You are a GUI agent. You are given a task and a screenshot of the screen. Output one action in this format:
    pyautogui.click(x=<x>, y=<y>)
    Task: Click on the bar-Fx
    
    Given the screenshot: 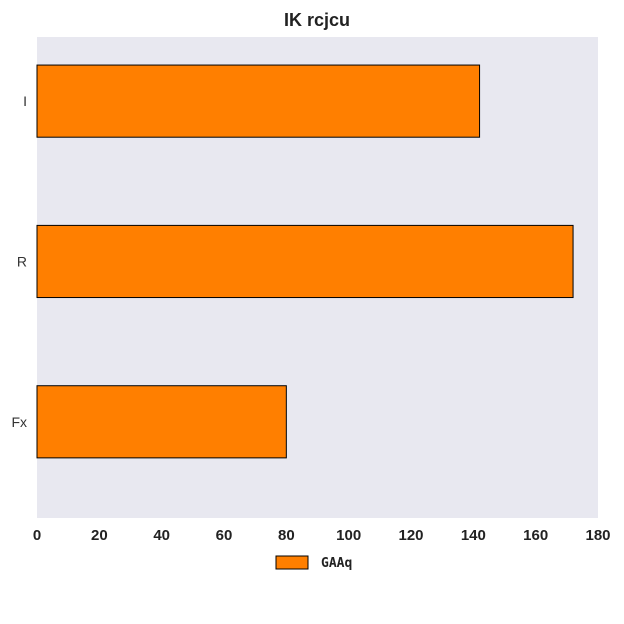 What is the action you would take?
    pyautogui.click(x=161, y=422)
    